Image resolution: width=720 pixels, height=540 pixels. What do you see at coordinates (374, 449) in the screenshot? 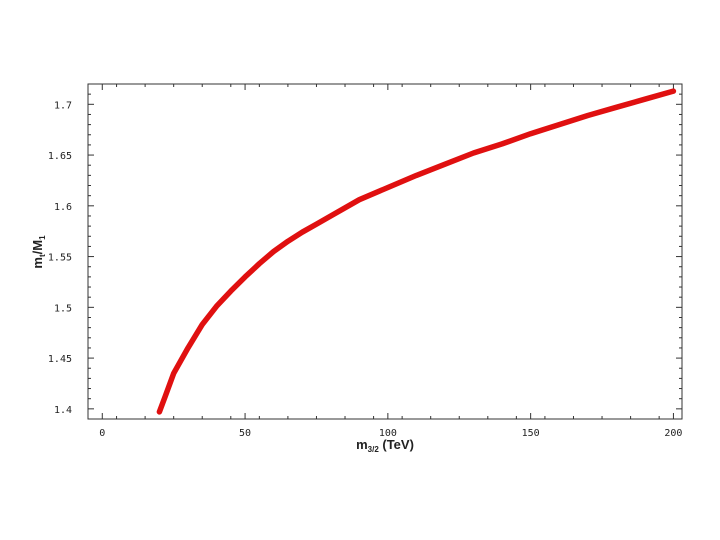
I see `x-axis-title-sub: 3/2` at bounding box center [374, 449].